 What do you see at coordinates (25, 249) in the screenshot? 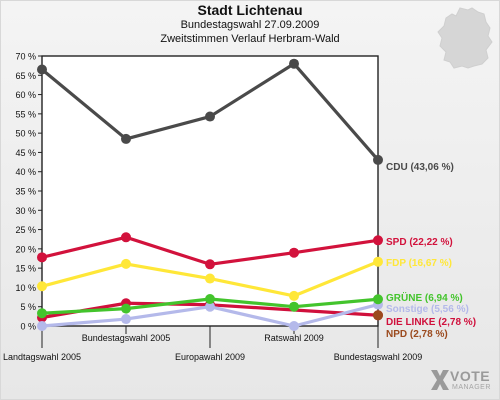
I see `y-tick-label: 20 %` at bounding box center [25, 249].